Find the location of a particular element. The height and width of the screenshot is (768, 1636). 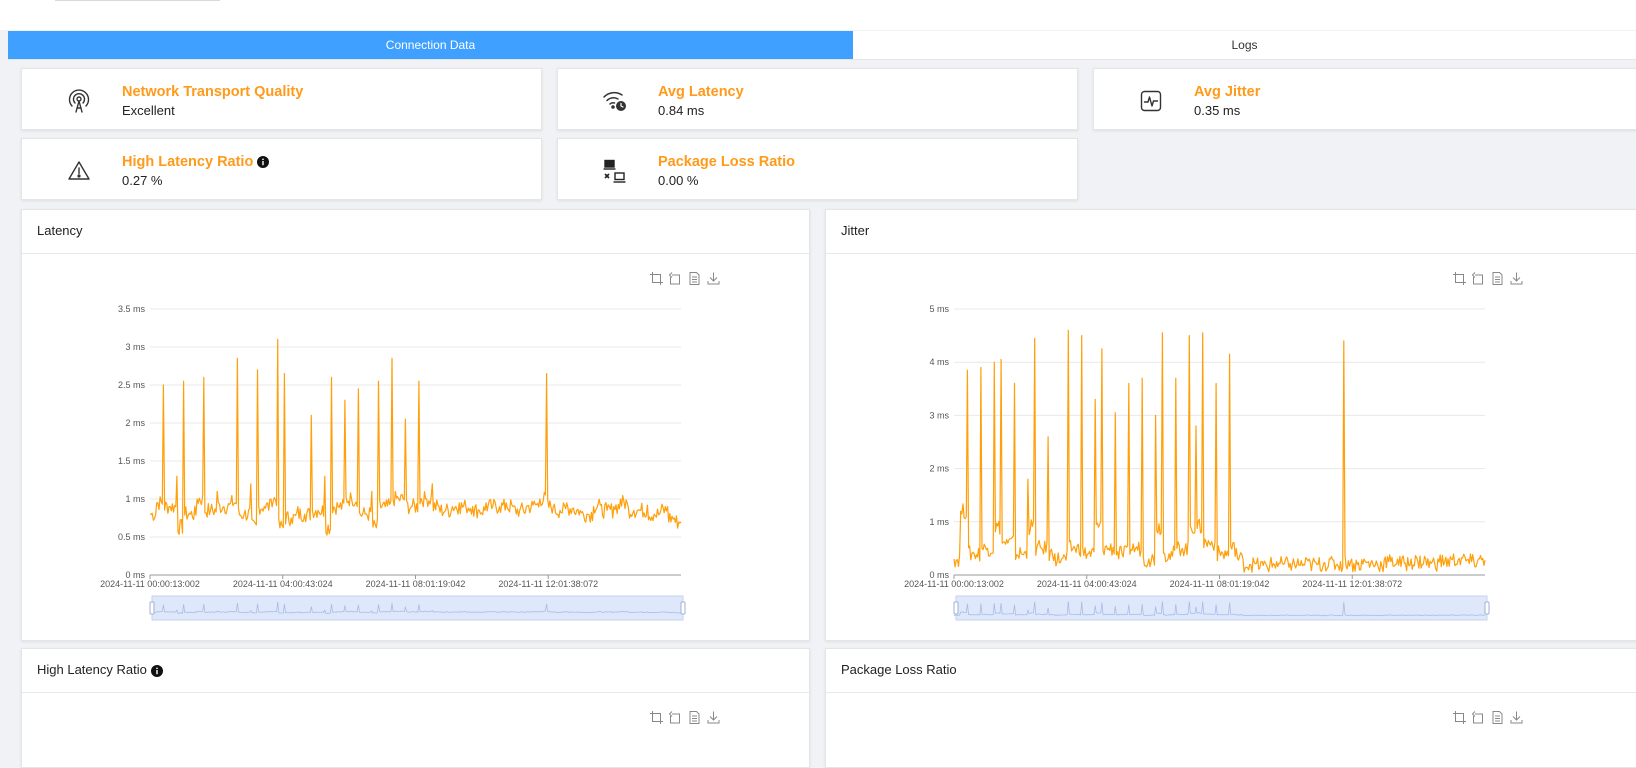

stat-value: Excellent is located at coordinates (148, 110).